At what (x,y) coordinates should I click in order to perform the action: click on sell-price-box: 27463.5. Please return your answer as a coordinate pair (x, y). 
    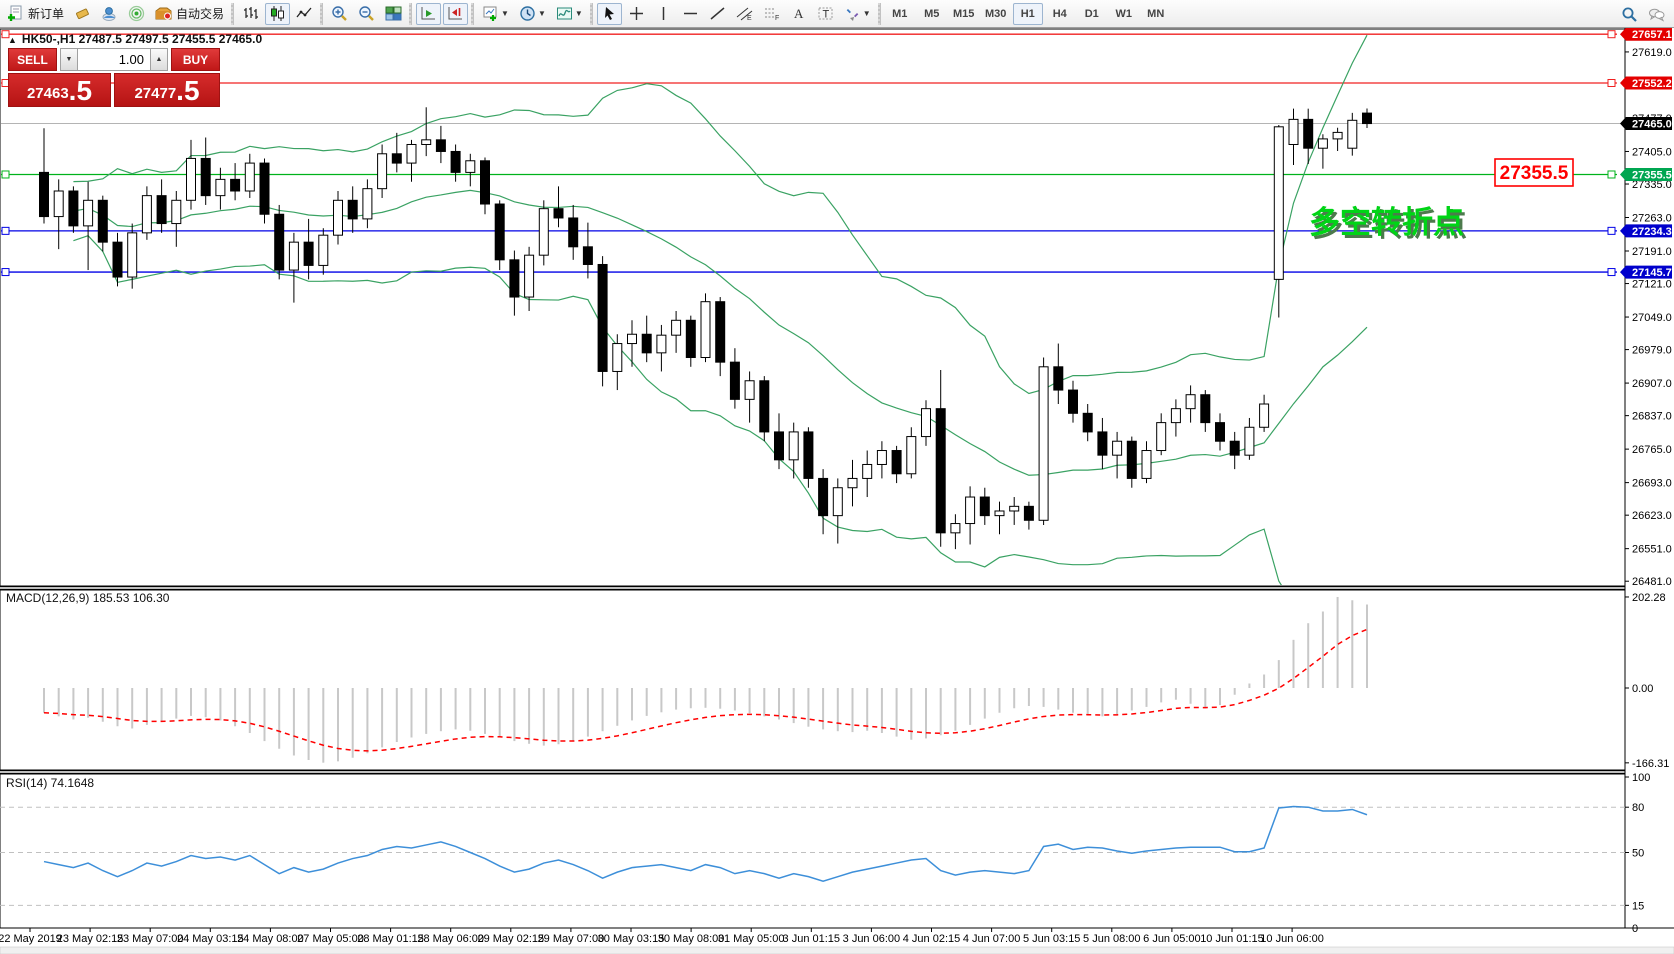
    Looking at the image, I should click on (59, 90).